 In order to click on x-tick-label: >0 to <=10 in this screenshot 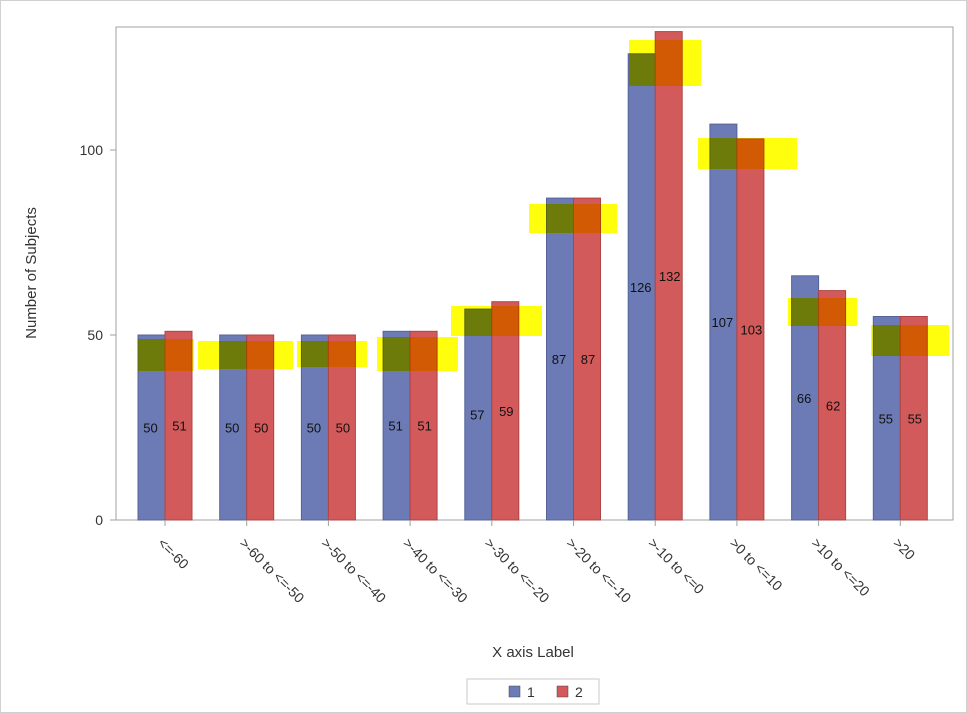, I will do `click(756, 564)`.